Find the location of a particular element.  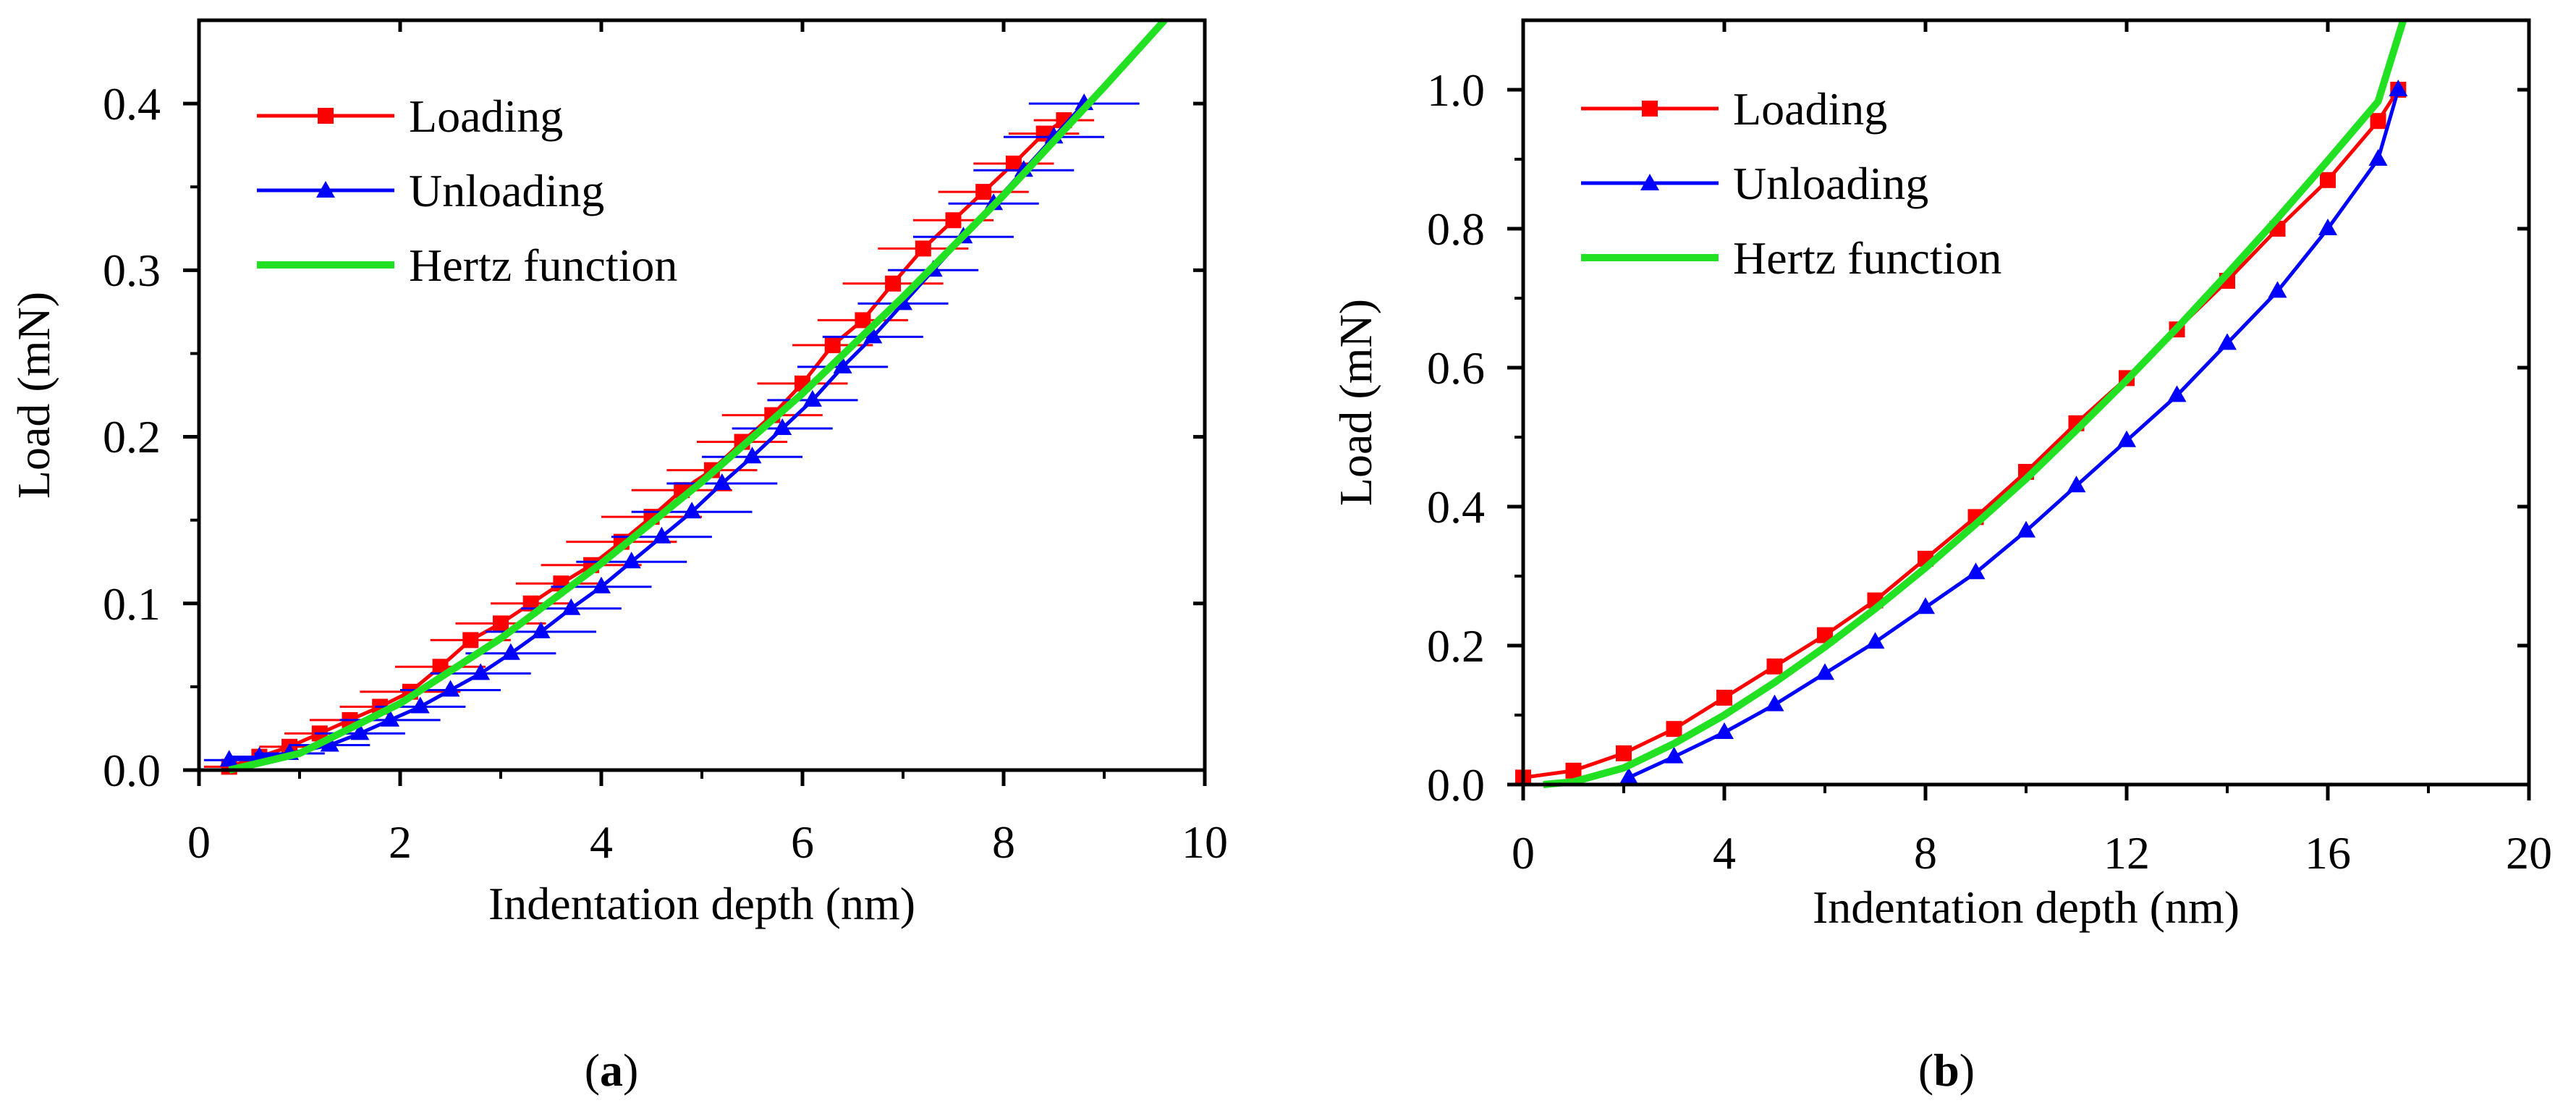

y-tick-label: 0.2 is located at coordinates (132, 436).